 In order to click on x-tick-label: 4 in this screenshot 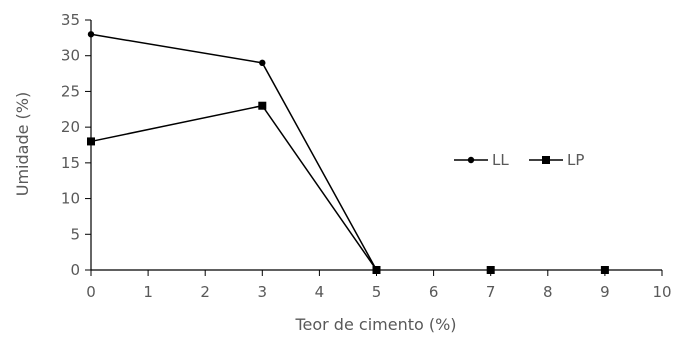, I will do `click(320, 292)`.